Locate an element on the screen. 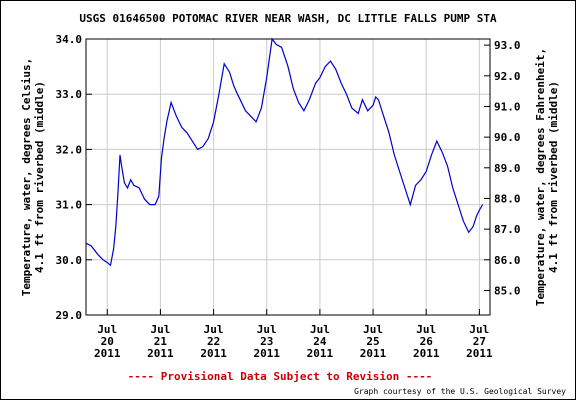  x-tick-label-day: 23 is located at coordinates (266, 341).